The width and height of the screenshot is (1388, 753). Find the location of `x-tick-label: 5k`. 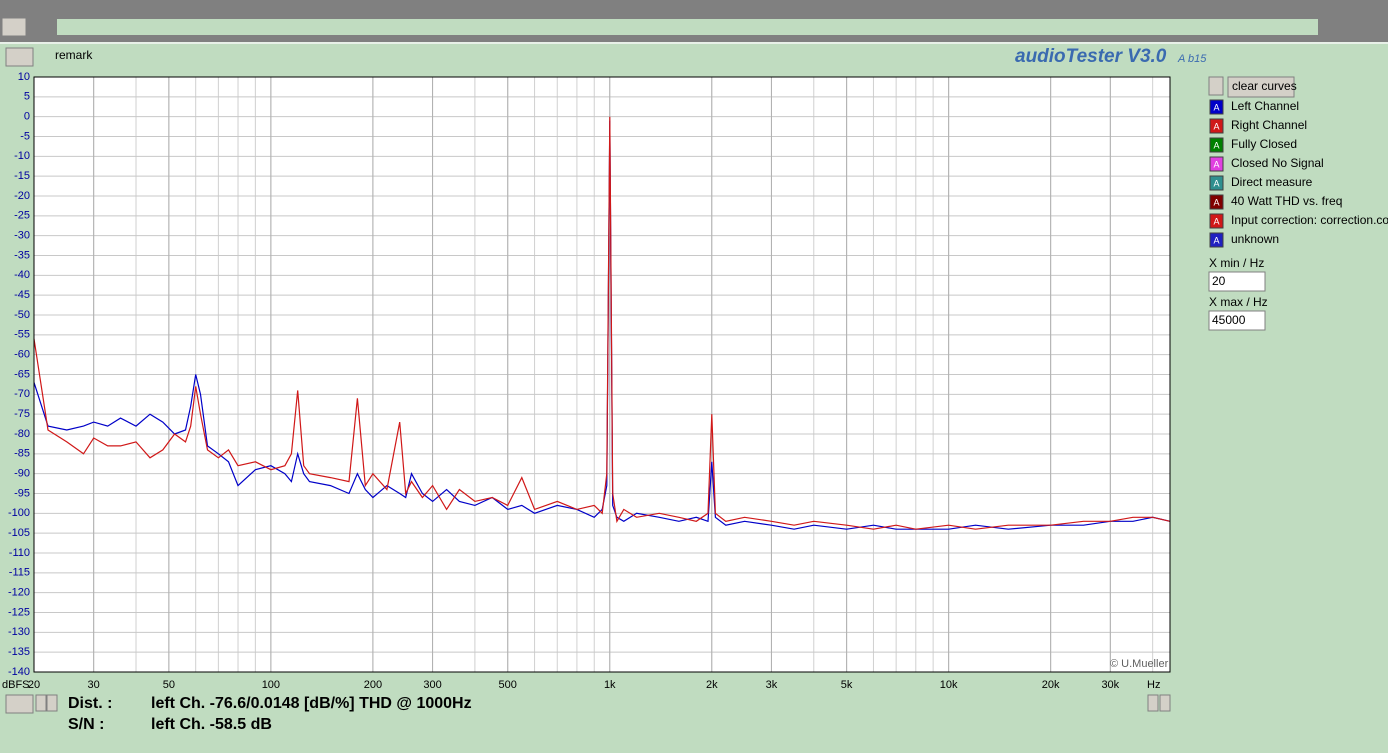

x-tick-label: 5k is located at coordinates (847, 685).